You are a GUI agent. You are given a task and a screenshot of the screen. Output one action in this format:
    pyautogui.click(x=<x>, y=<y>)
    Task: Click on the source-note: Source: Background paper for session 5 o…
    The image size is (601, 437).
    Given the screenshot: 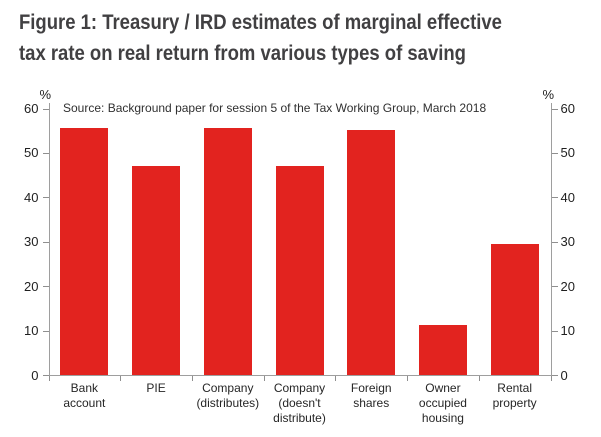 What is the action you would take?
    pyautogui.click(x=275, y=108)
    